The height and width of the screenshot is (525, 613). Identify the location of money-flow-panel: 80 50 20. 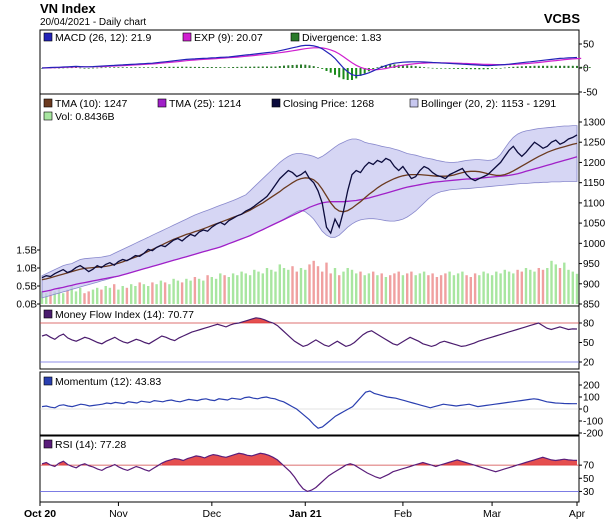
(317, 337).